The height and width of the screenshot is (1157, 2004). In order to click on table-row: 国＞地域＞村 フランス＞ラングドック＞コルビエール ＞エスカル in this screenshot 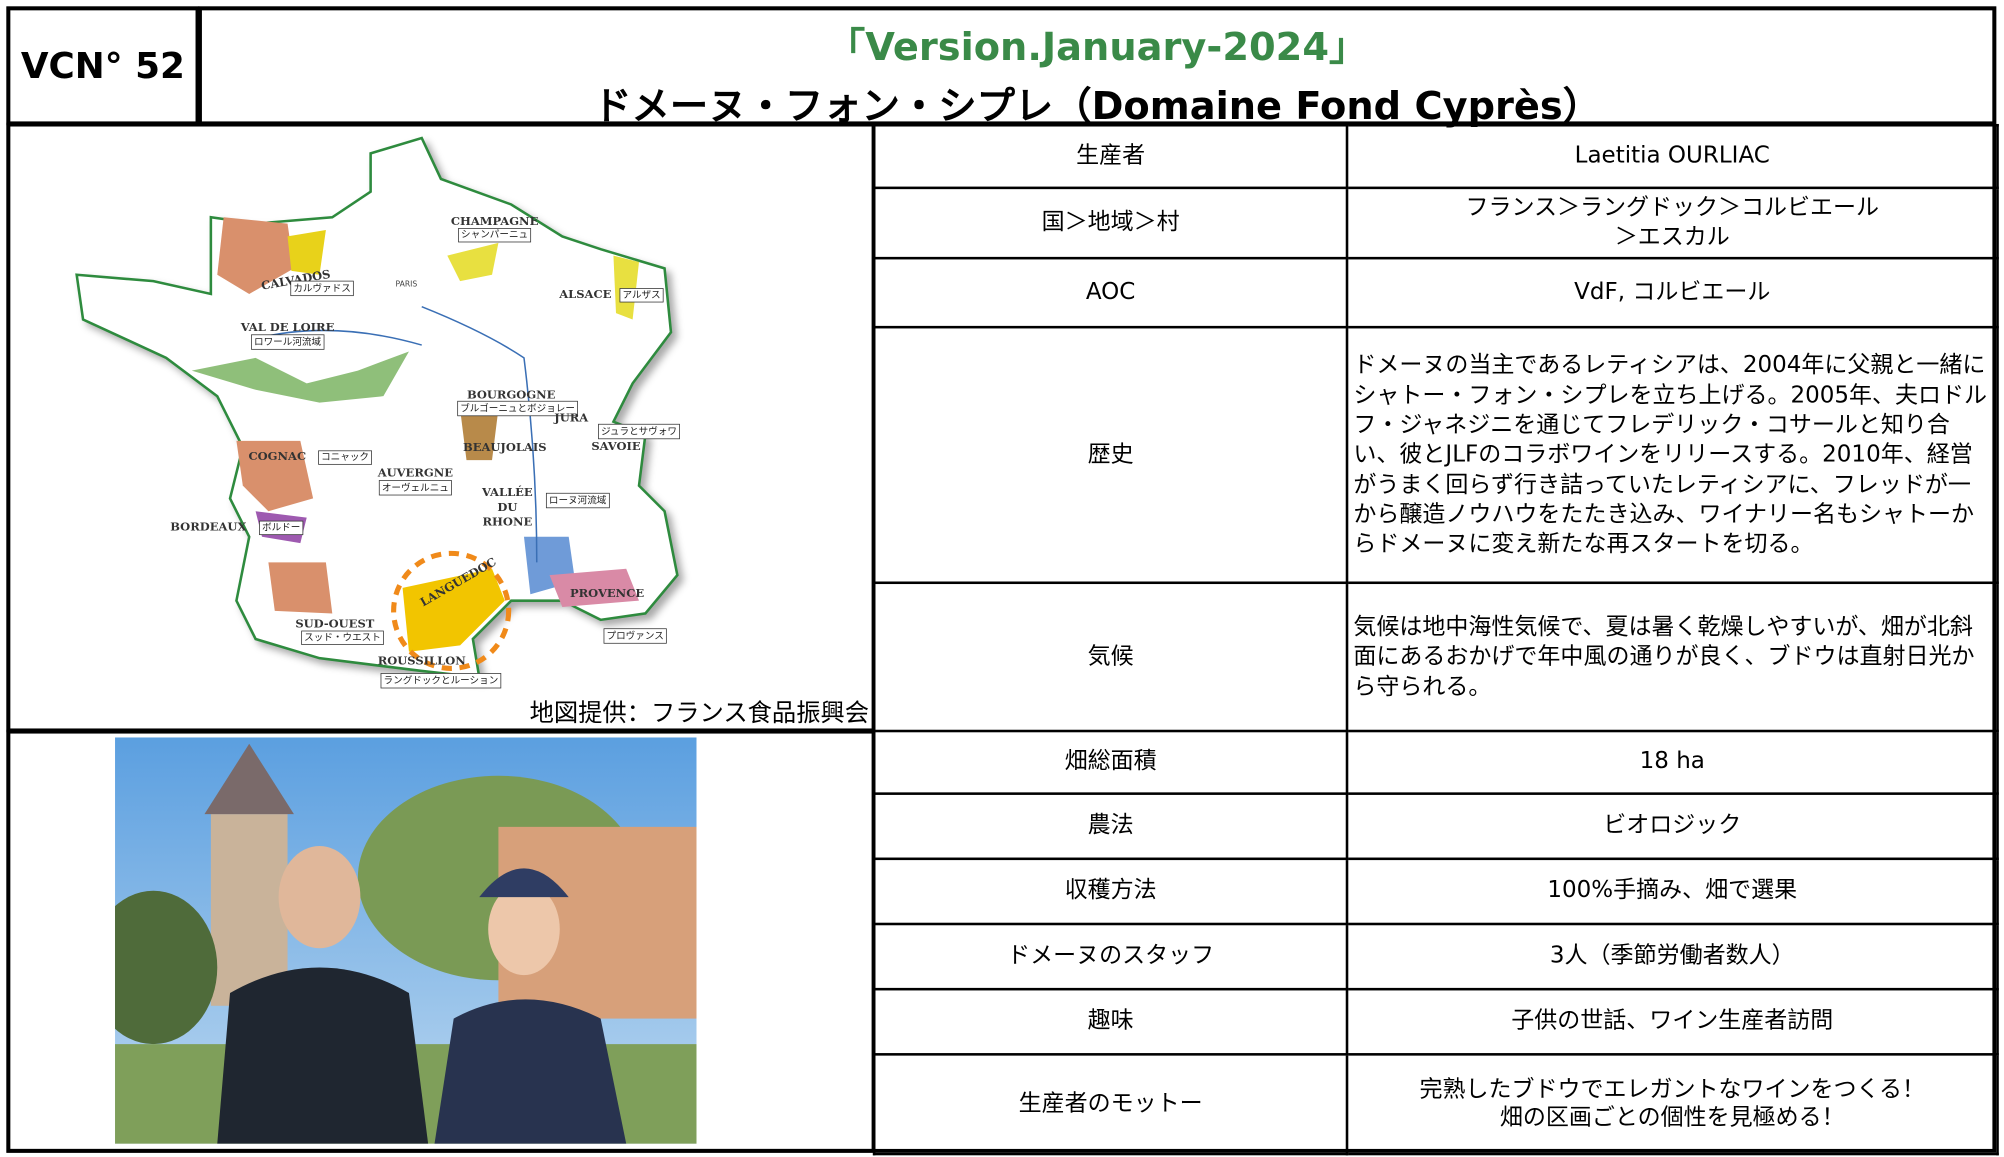, I will do `click(1435, 223)`.